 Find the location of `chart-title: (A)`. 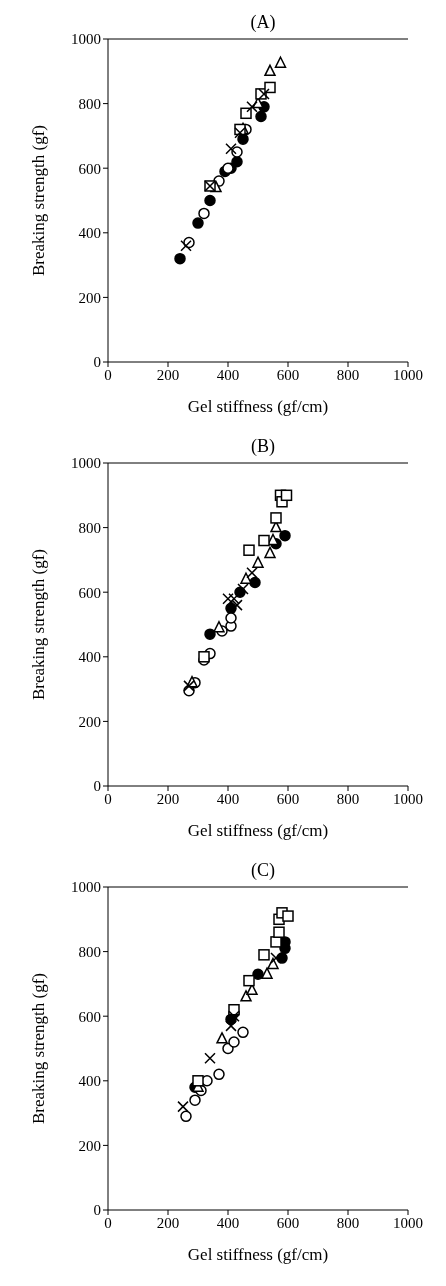

chart-title: (A) is located at coordinates (263, 22).